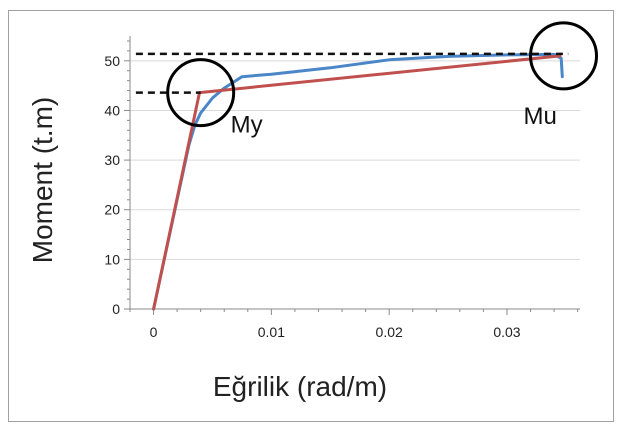 The height and width of the screenshot is (431, 622). Describe the element at coordinates (116, 309) in the screenshot. I see `y-tick-label: 0` at that location.